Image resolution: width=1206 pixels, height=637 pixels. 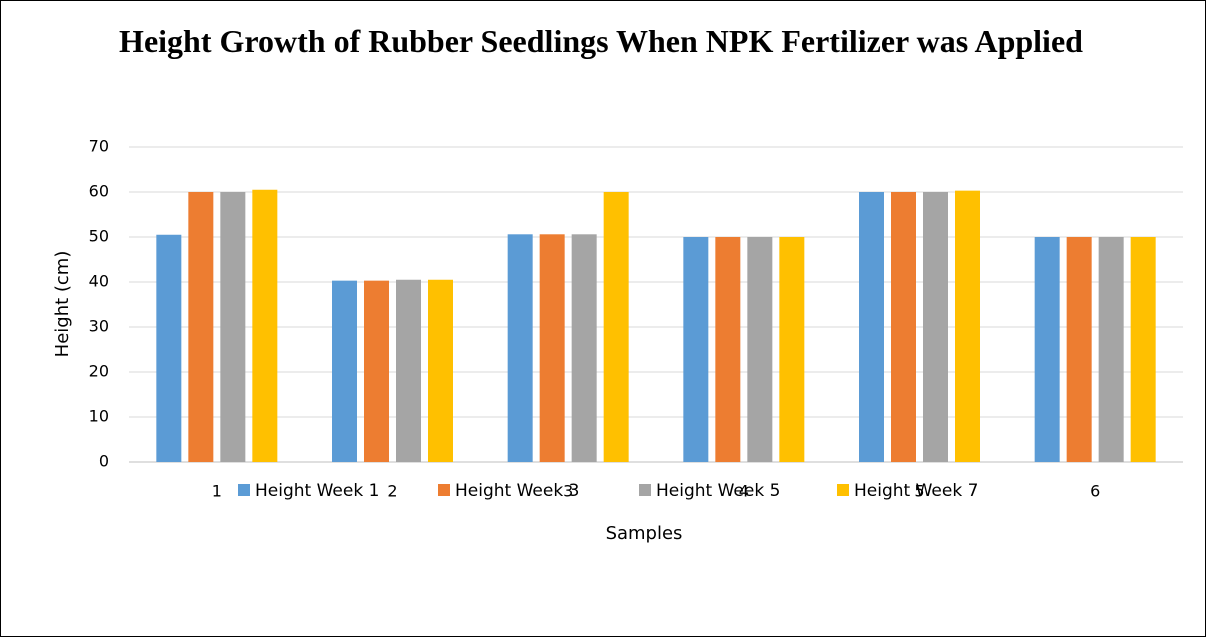 I want to click on x-tick-label: 4, so click(x=744, y=491).